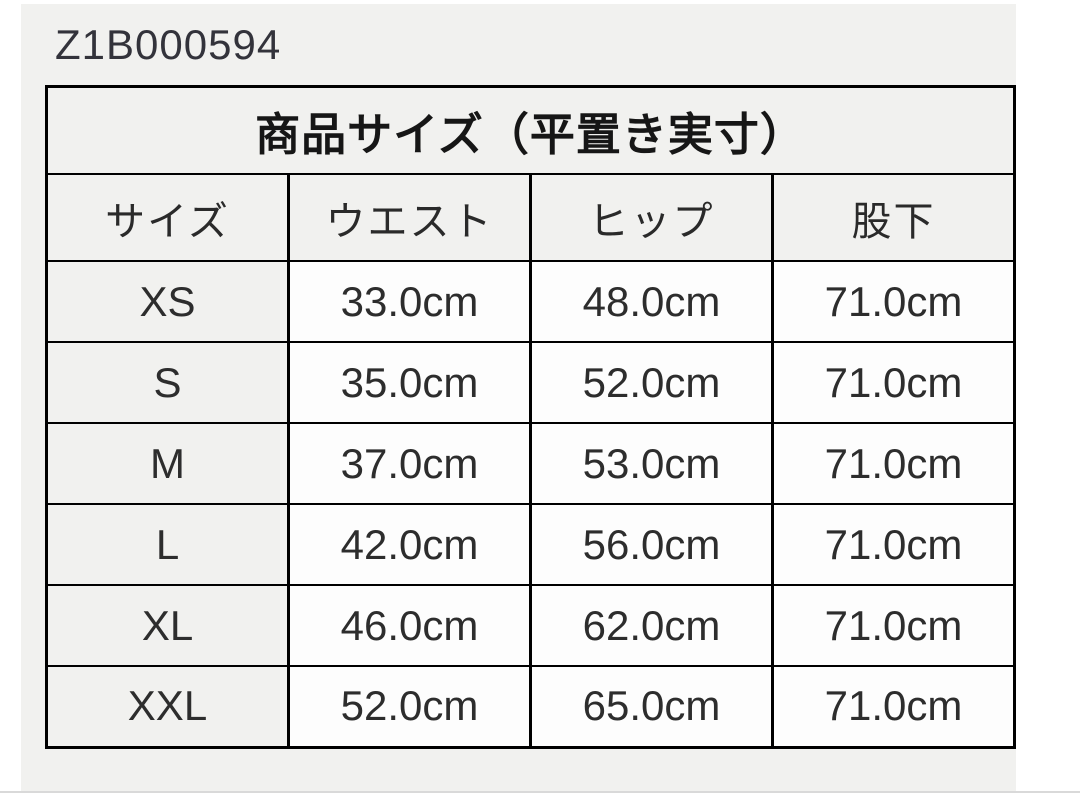 The width and height of the screenshot is (1080, 799). Describe the element at coordinates (167, 706) in the screenshot. I see `size-cell: XXL` at that location.